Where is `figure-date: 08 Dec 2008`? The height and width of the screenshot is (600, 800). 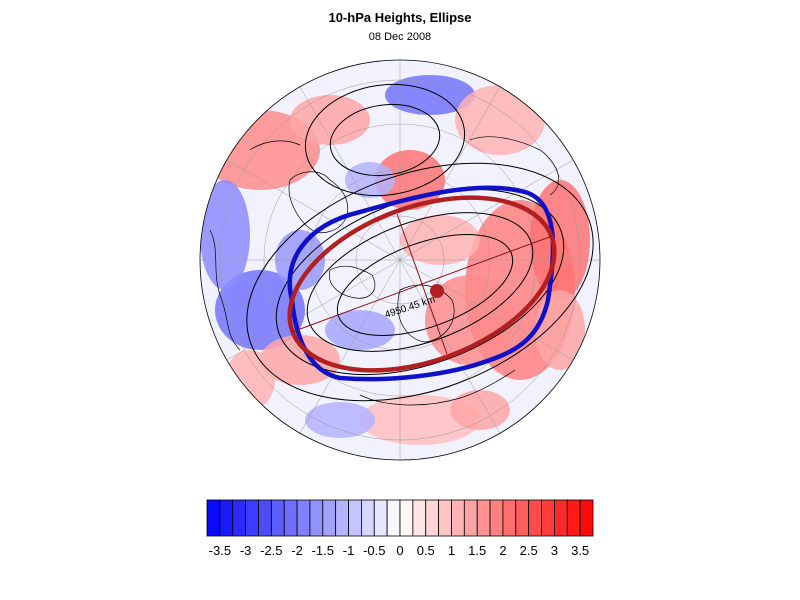 figure-date: 08 Dec 2008 is located at coordinates (400, 37).